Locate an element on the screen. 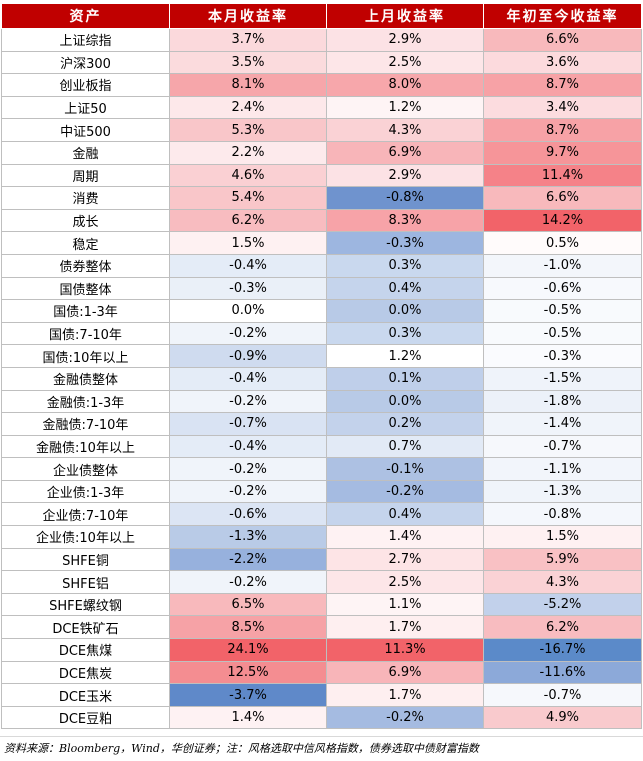 Image resolution: width=643 pixels, height=761 pixels. table-row: 沪深300 3.5% 2.5% 3.6% is located at coordinates (321, 62).